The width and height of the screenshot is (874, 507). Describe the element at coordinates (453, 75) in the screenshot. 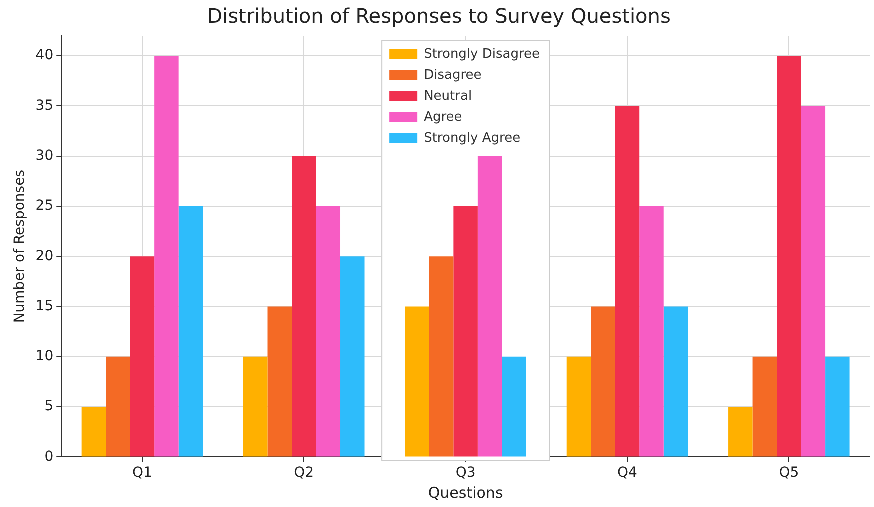

I see `legend-label: Disagree` at that location.